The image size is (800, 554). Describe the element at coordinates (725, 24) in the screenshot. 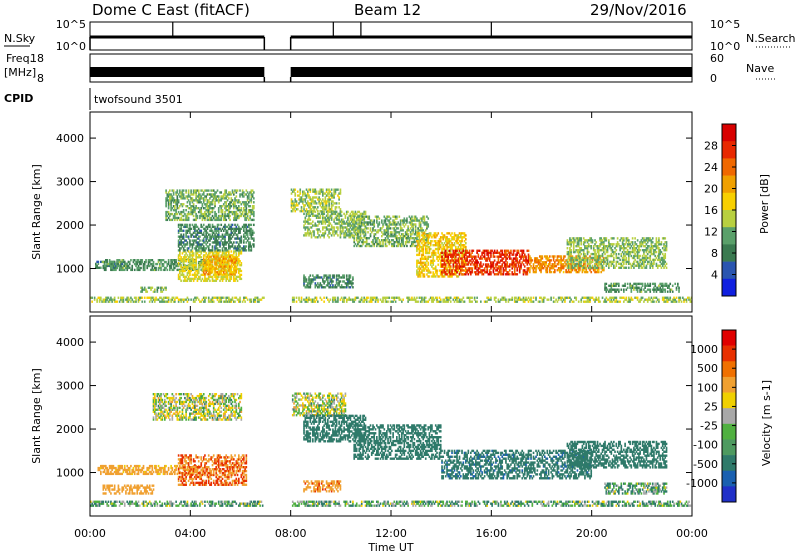

I see `nsearch-tick-top: 10^5` at that location.